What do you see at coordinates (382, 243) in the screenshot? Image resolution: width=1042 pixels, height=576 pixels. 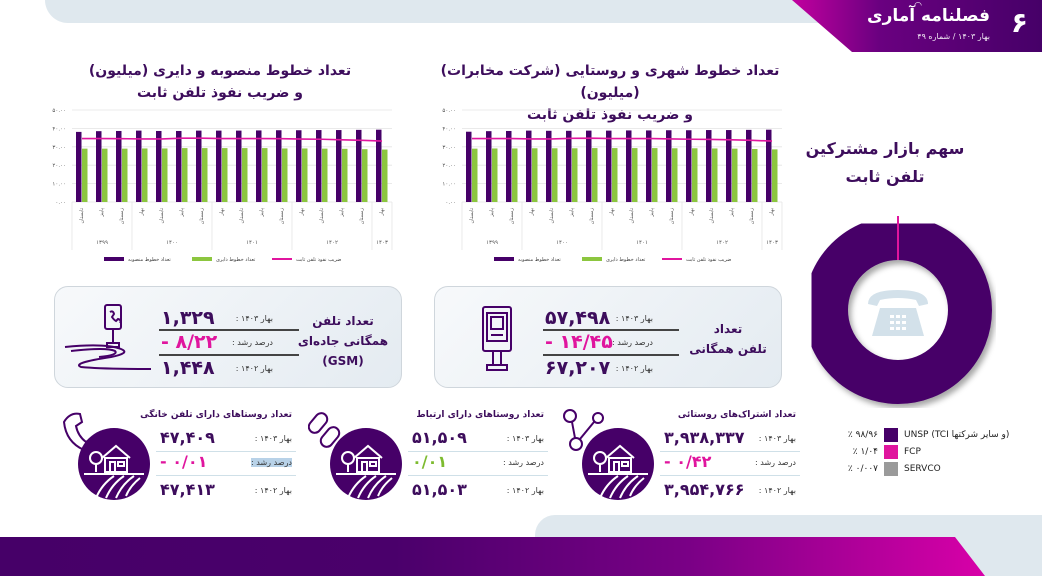 I see `year-label: ۱۴۰۳` at bounding box center [382, 243].